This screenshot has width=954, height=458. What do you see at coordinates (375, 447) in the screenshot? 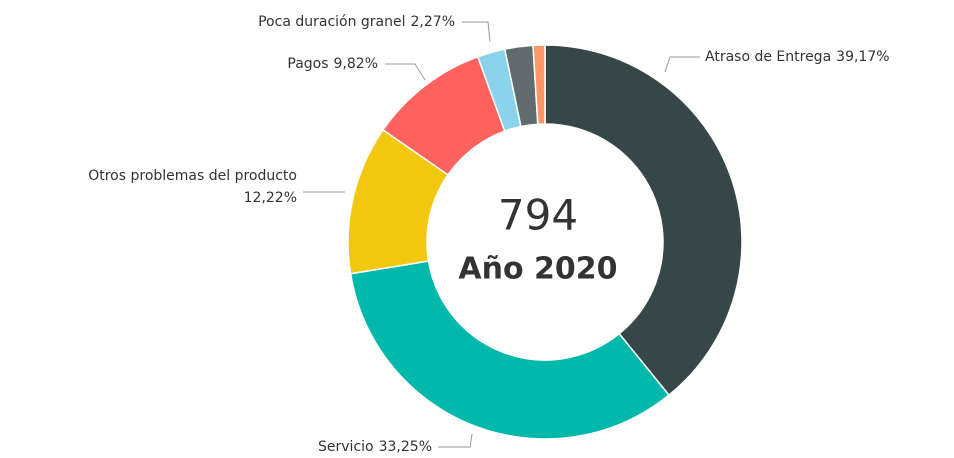
I see `data-label: Servicio 33,25%` at bounding box center [375, 447].